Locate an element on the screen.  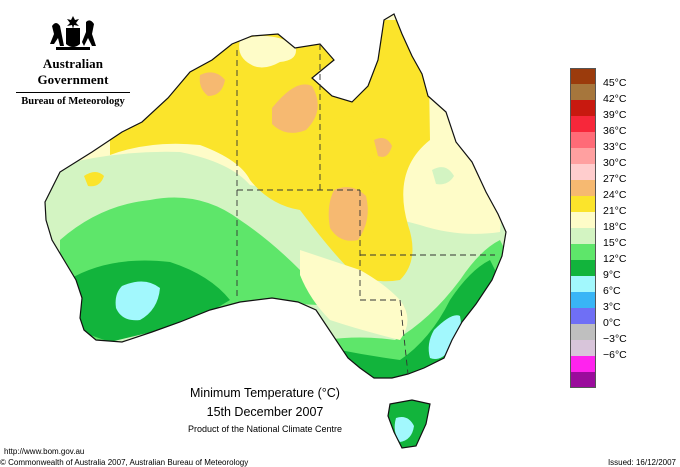
legend-row: 42°C is located at coordinates (602, 94).